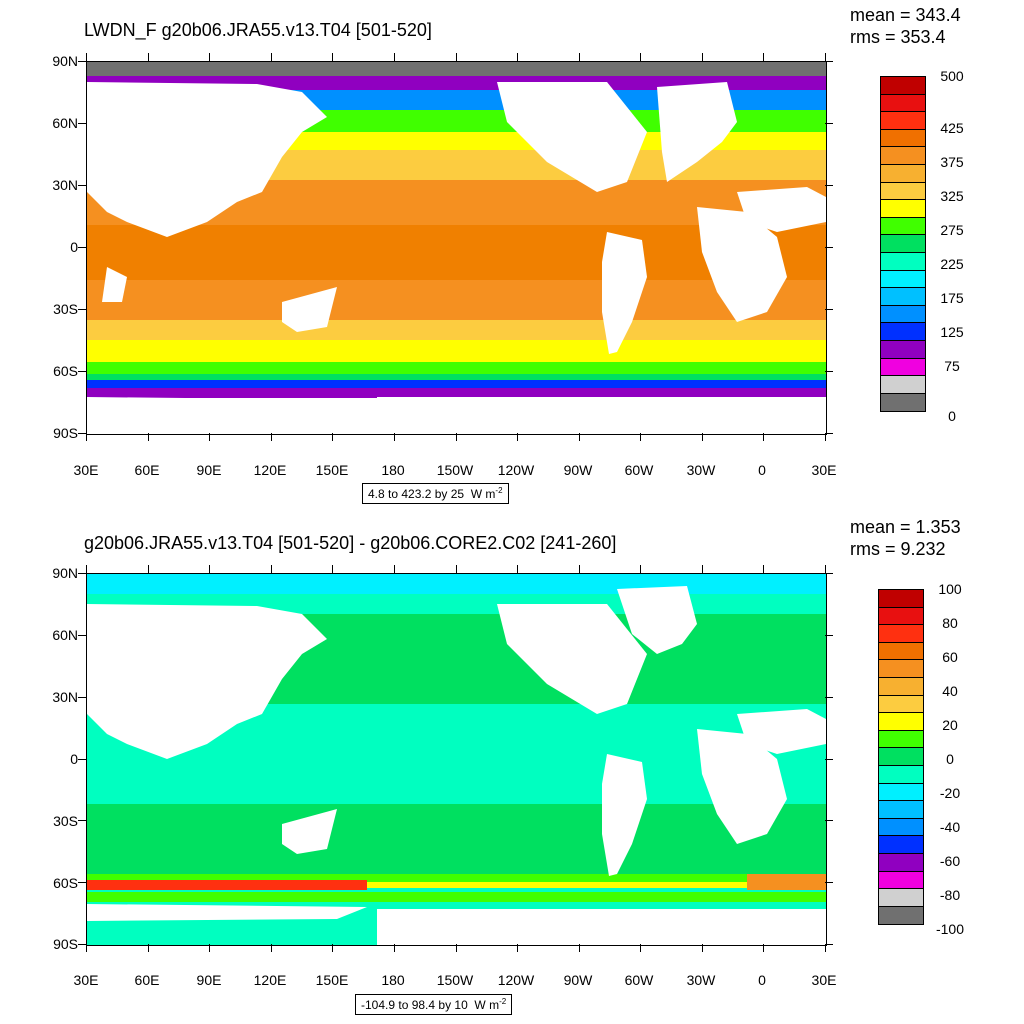 The width and height of the screenshot is (1024, 1024). I want to click on lat-label: 60N, so click(65, 635).